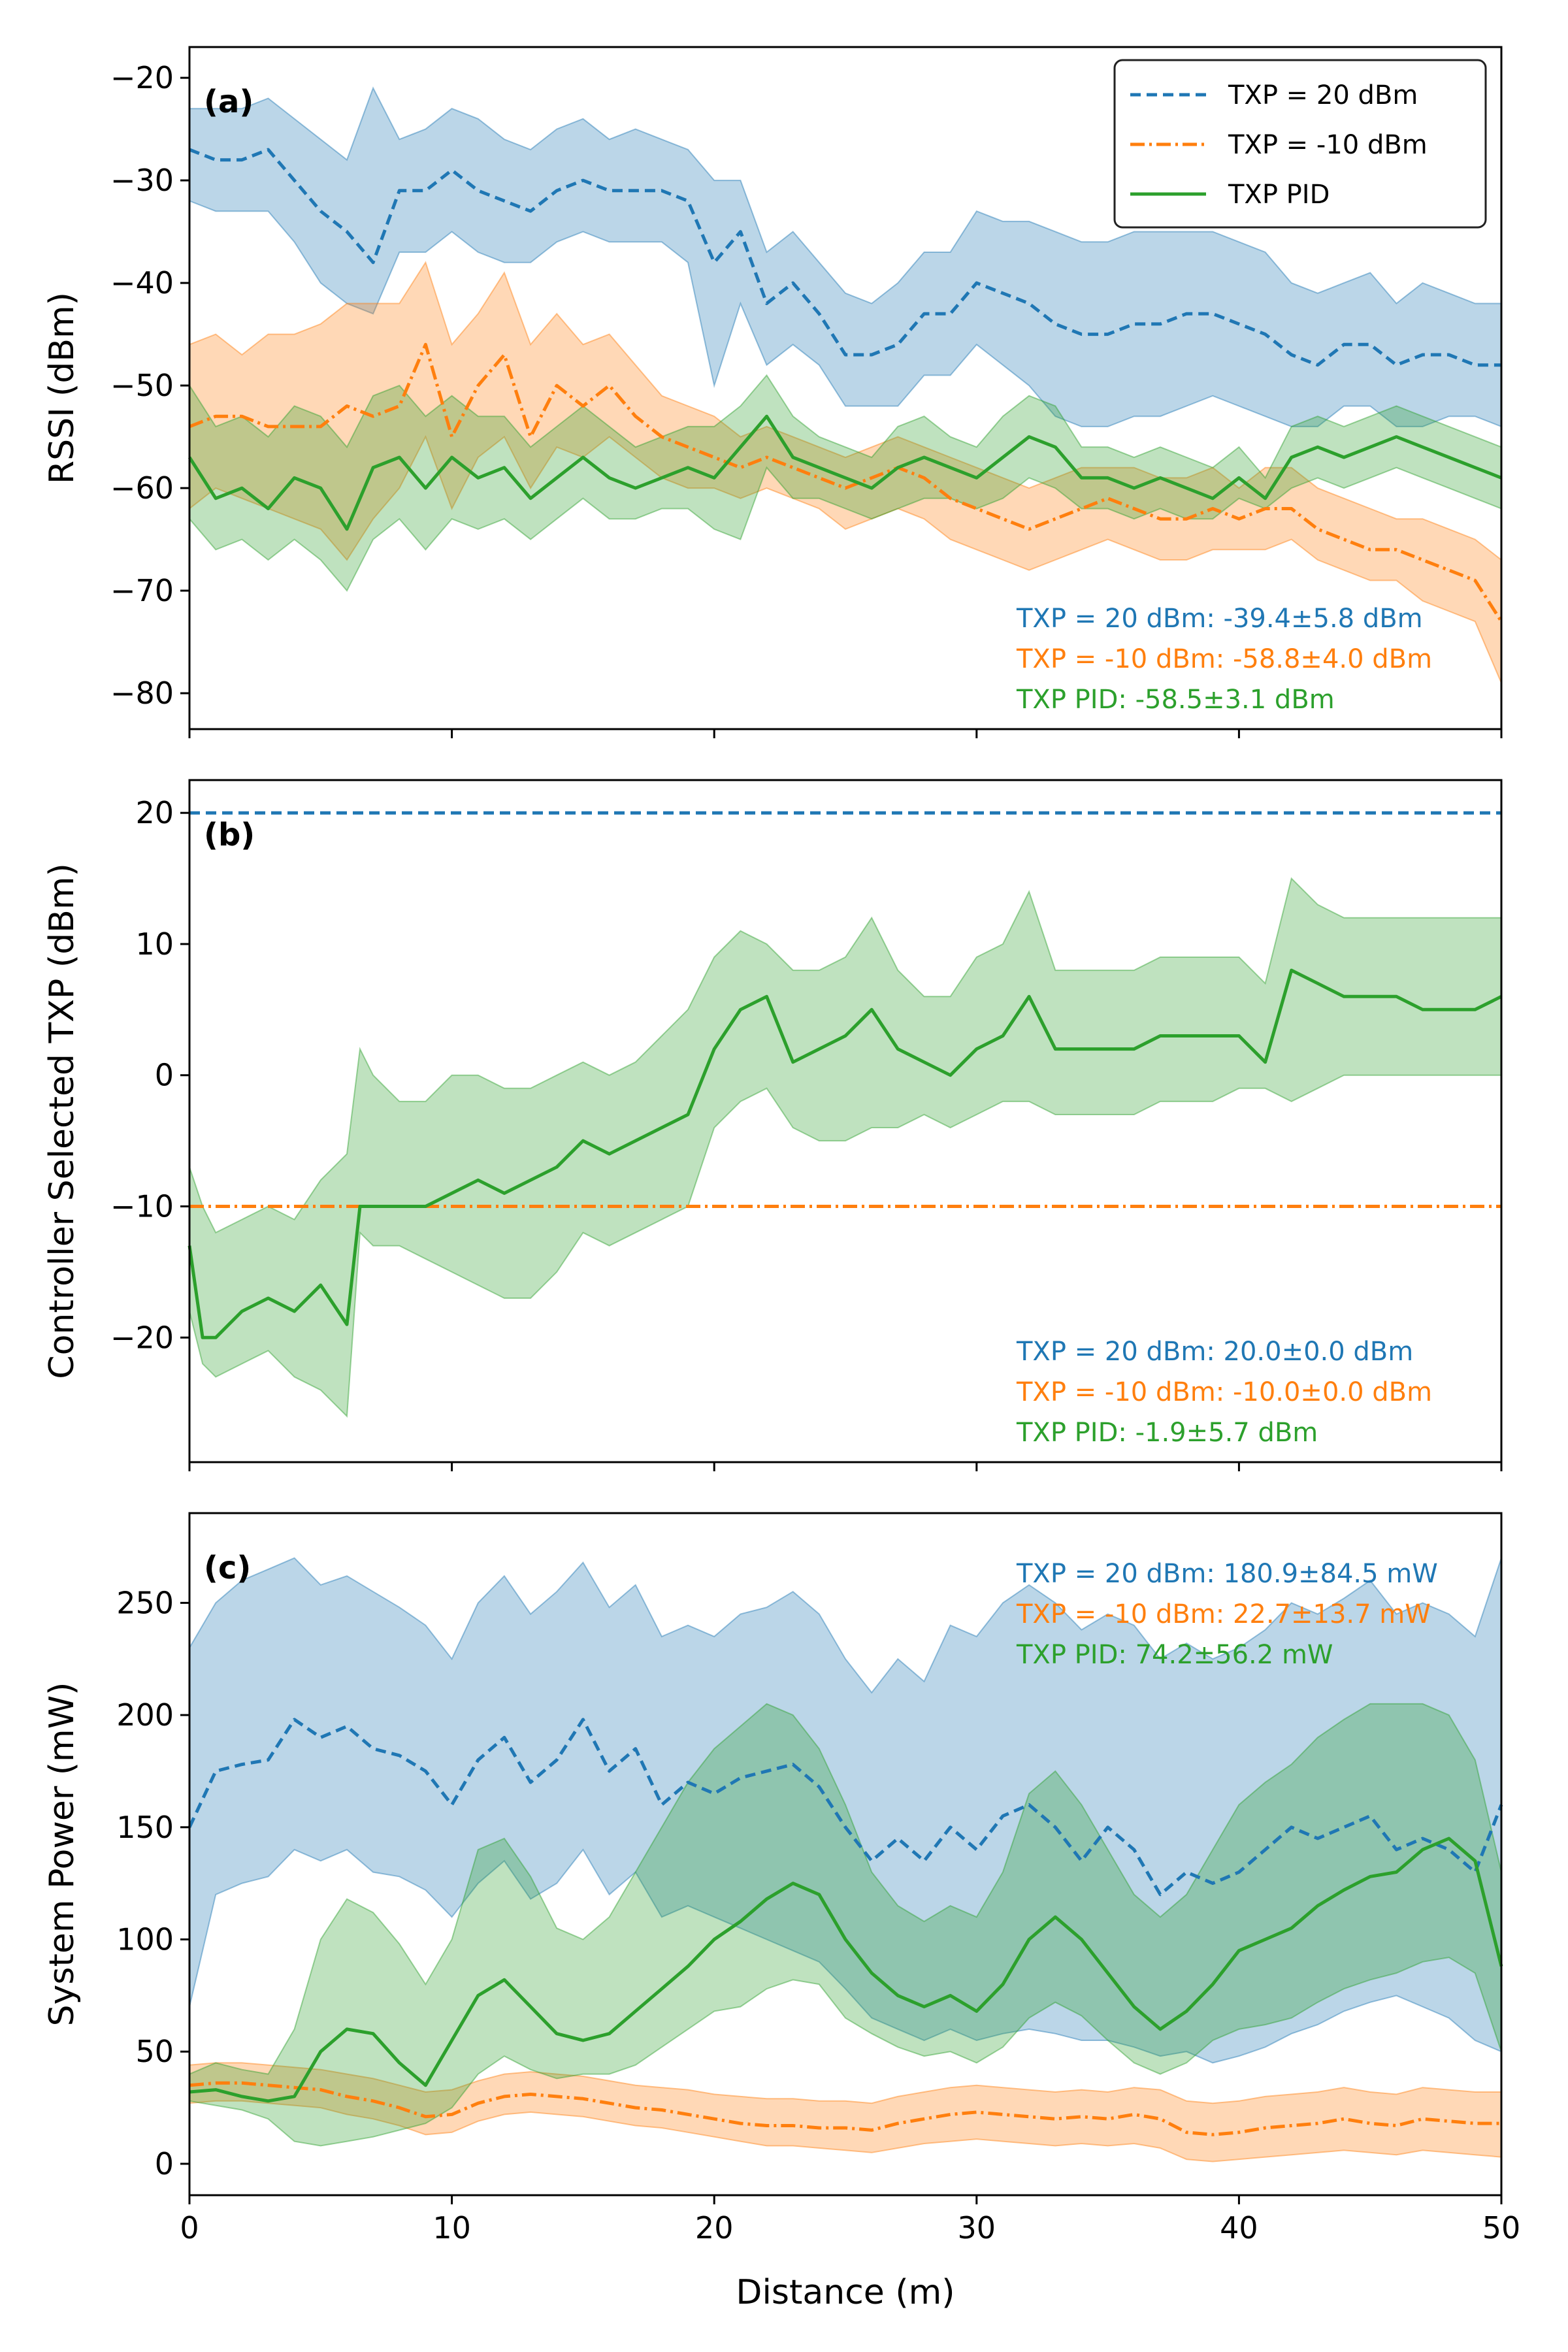 The width and height of the screenshot is (1568, 2352). What do you see at coordinates (845, 2292) in the screenshot?
I see `x-axis-label: Distance (m)` at bounding box center [845, 2292].